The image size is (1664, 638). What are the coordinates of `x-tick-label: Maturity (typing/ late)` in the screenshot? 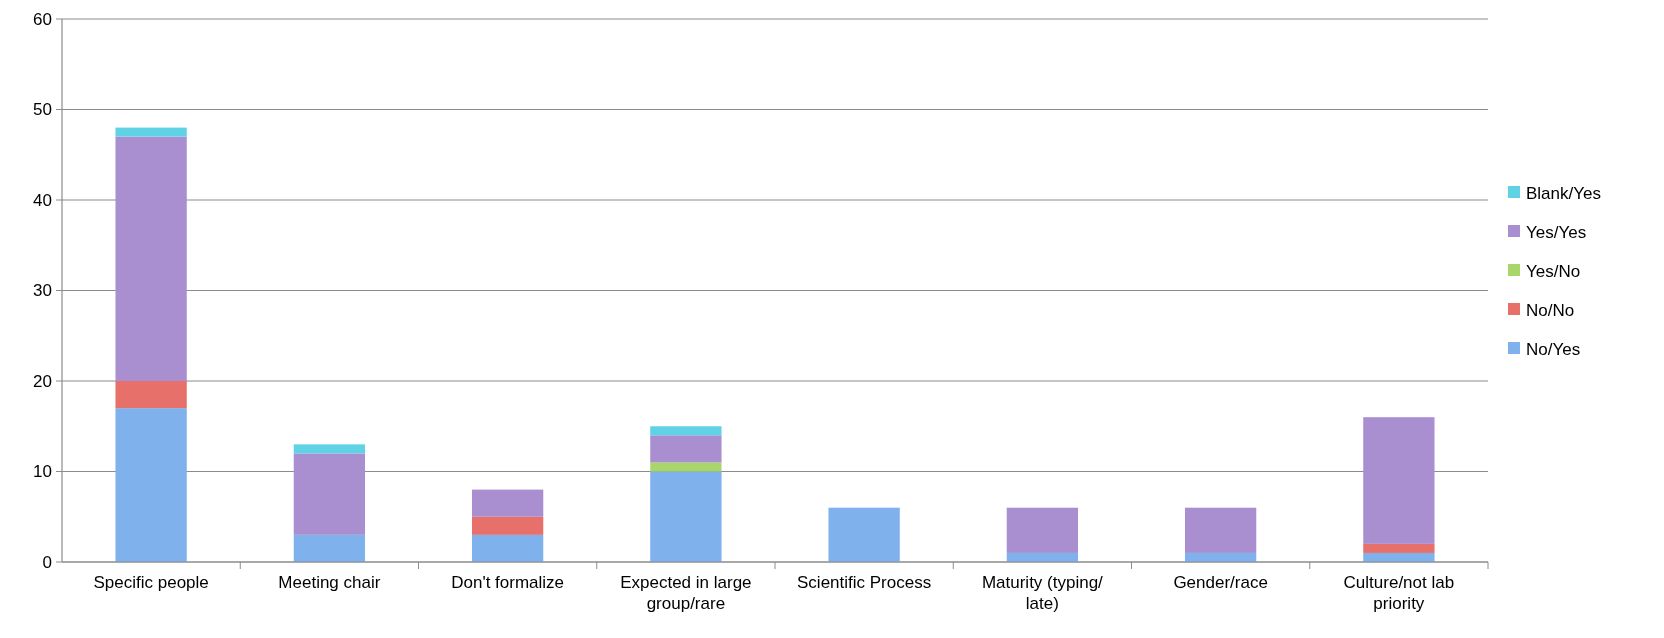 It's located at (1042, 593).